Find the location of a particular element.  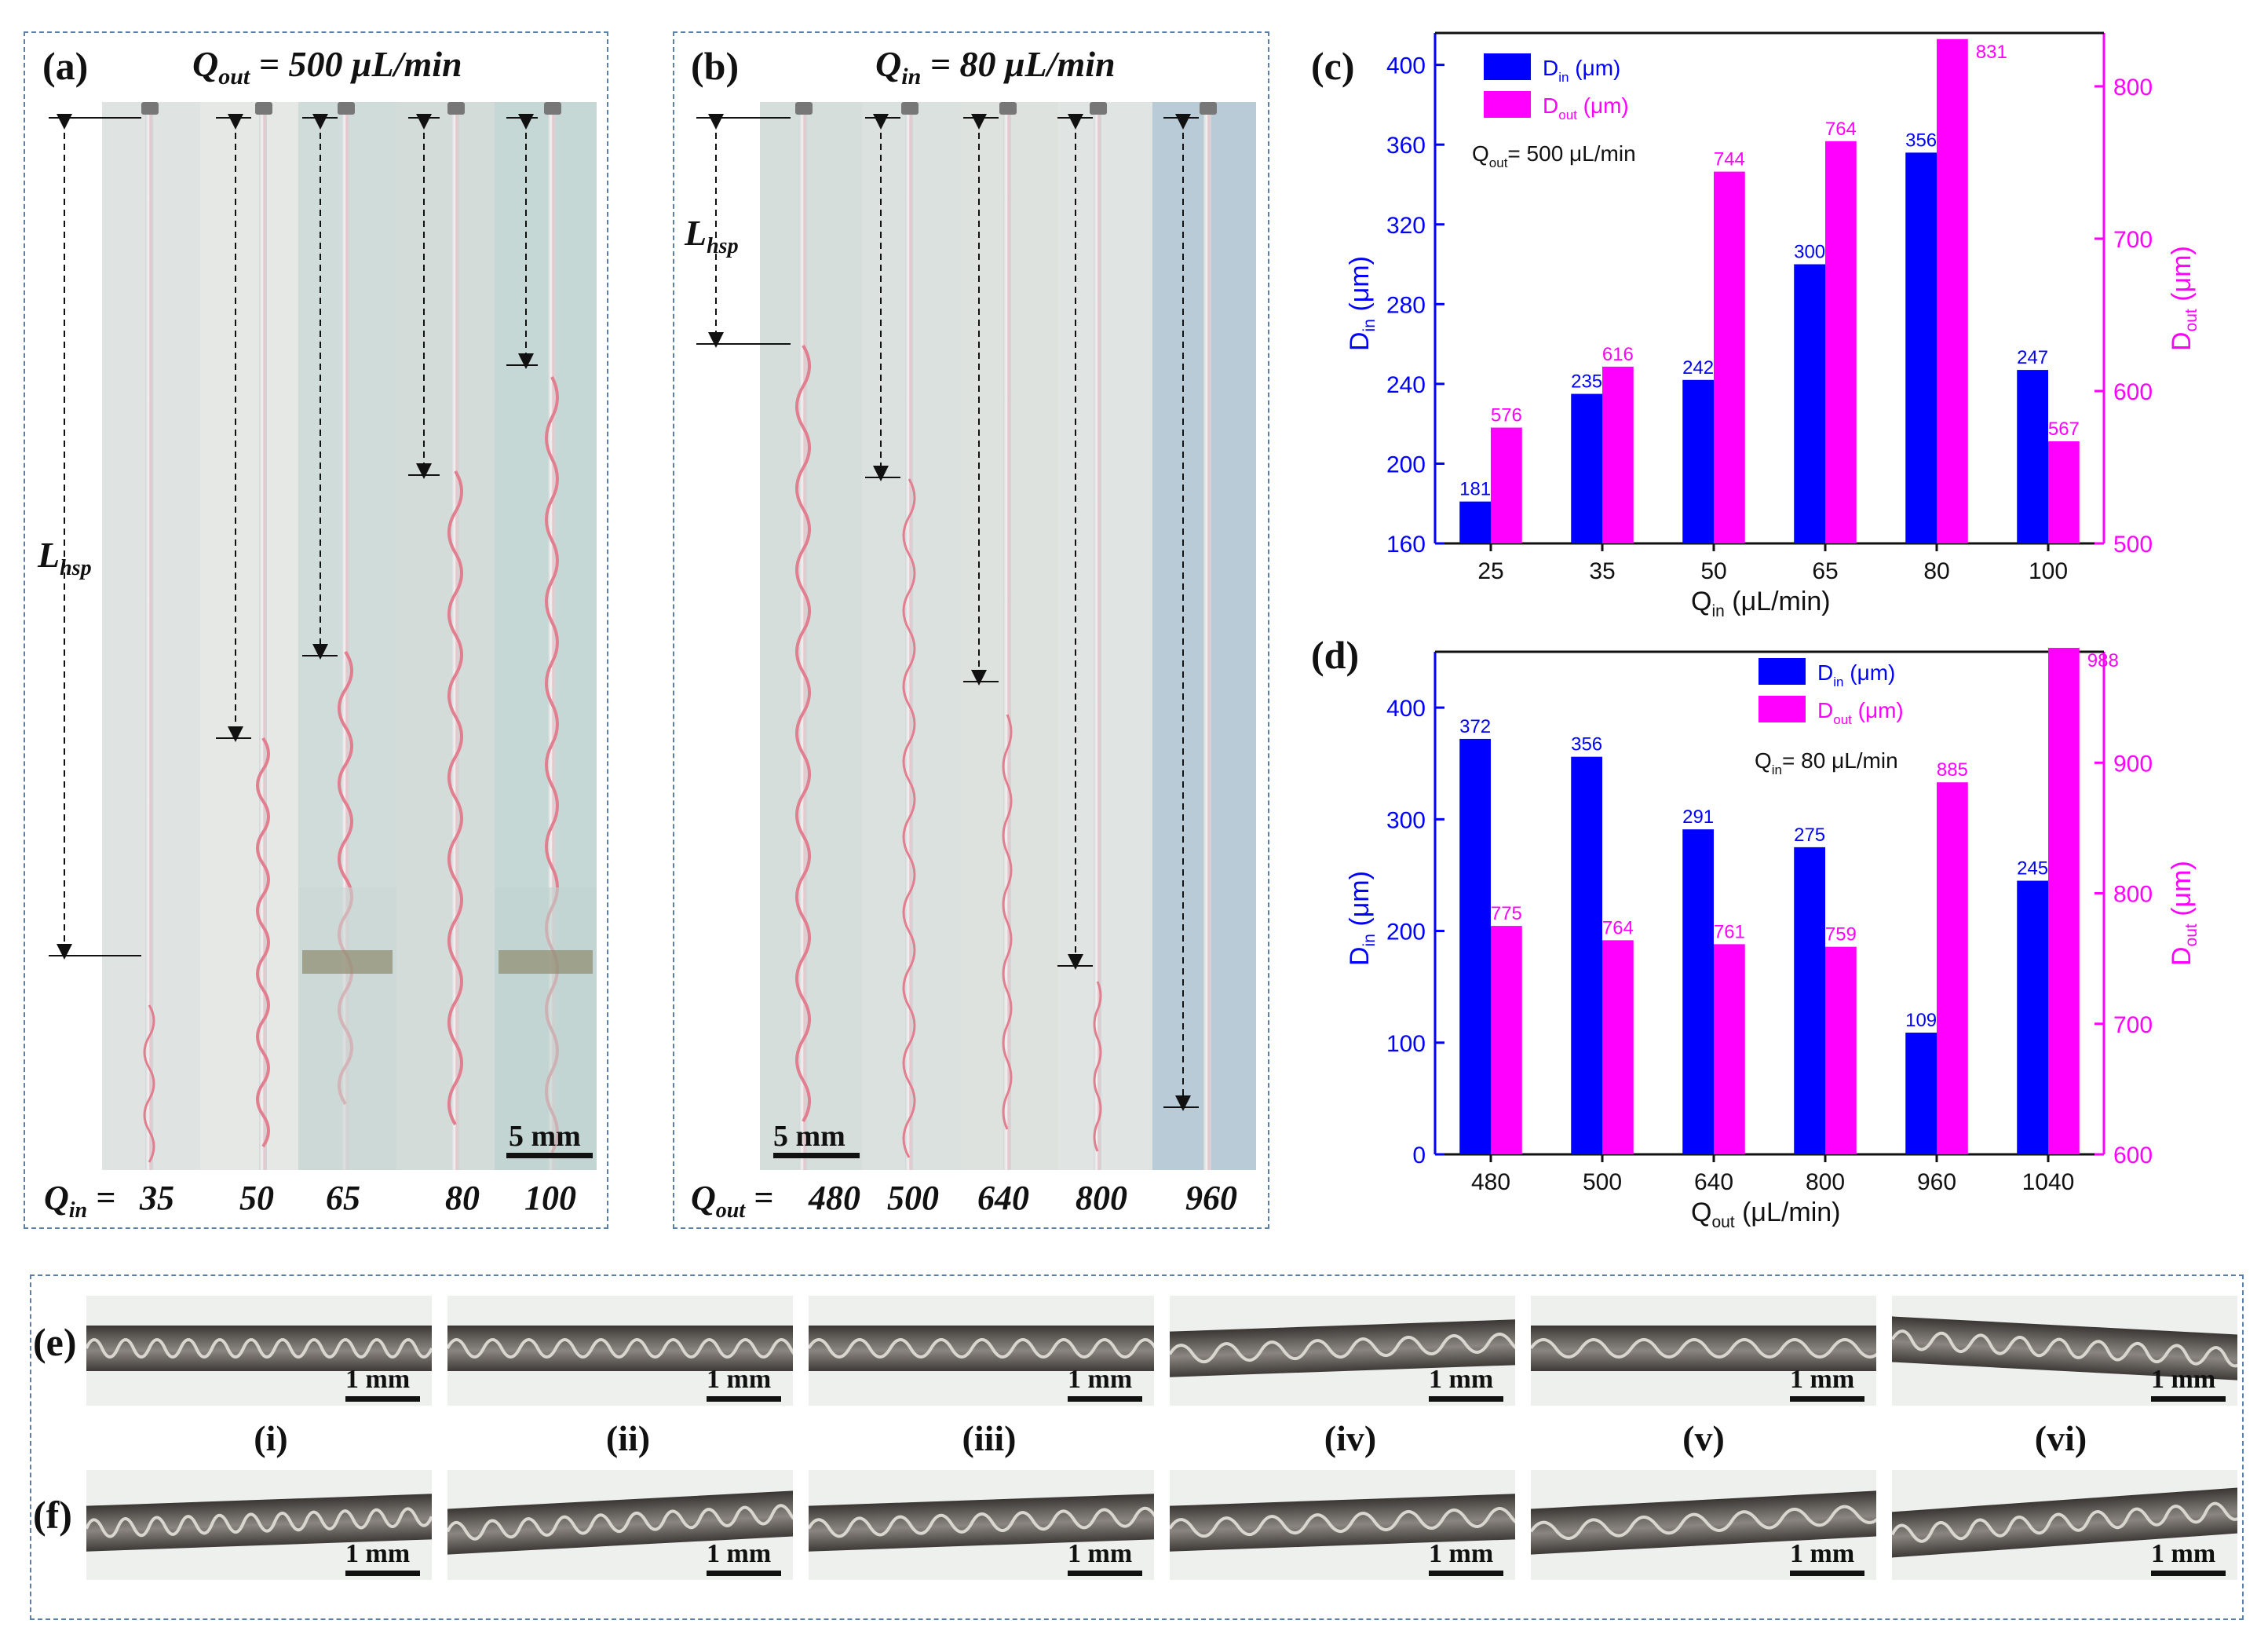

left-tick-label: 100 is located at coordinates (1406, 1044).